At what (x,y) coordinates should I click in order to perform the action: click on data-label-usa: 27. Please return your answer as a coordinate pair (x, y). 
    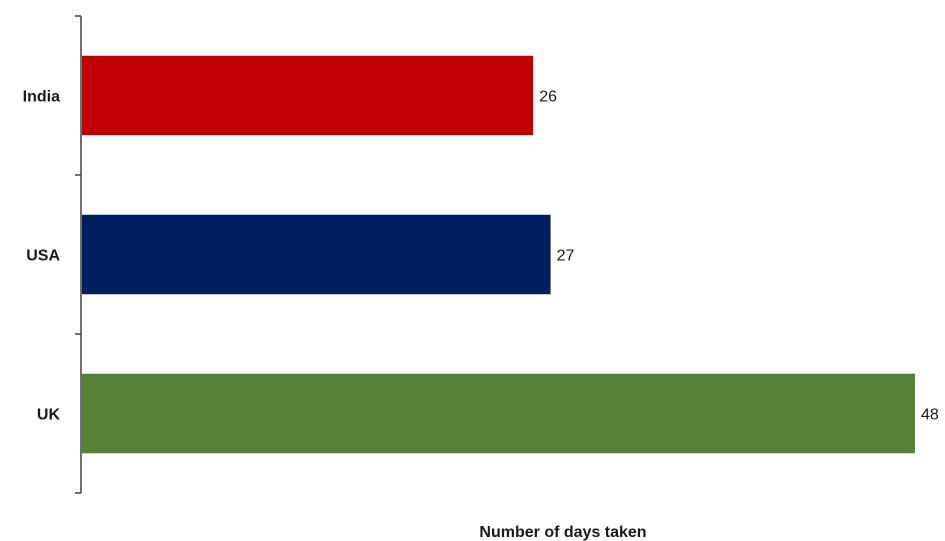
    Looking at the image, I should click on (566, 256).